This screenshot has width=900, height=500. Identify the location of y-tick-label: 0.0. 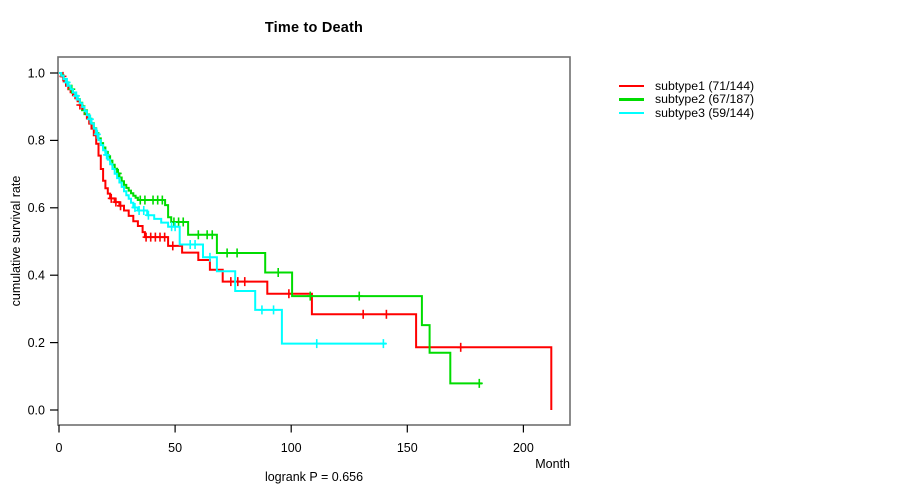
(36, 410).